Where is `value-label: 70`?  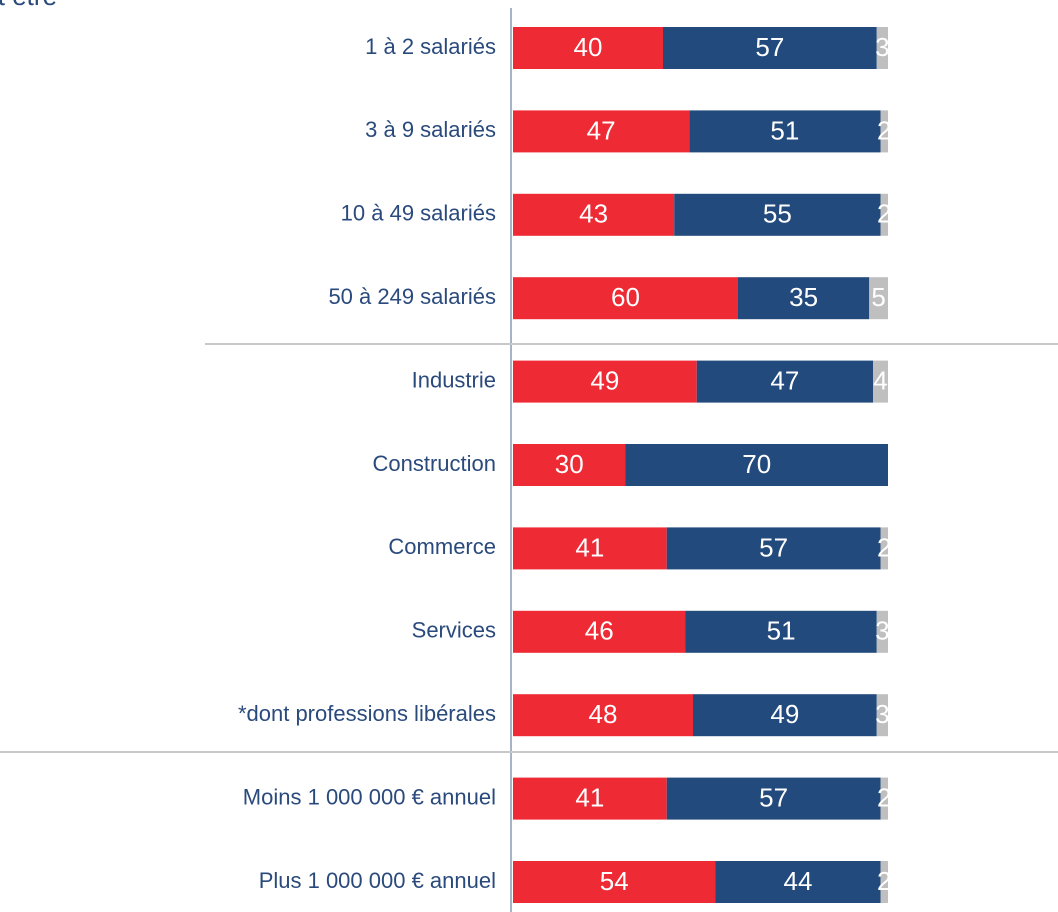 value-label: 70 is located at coordinates (756, 464).